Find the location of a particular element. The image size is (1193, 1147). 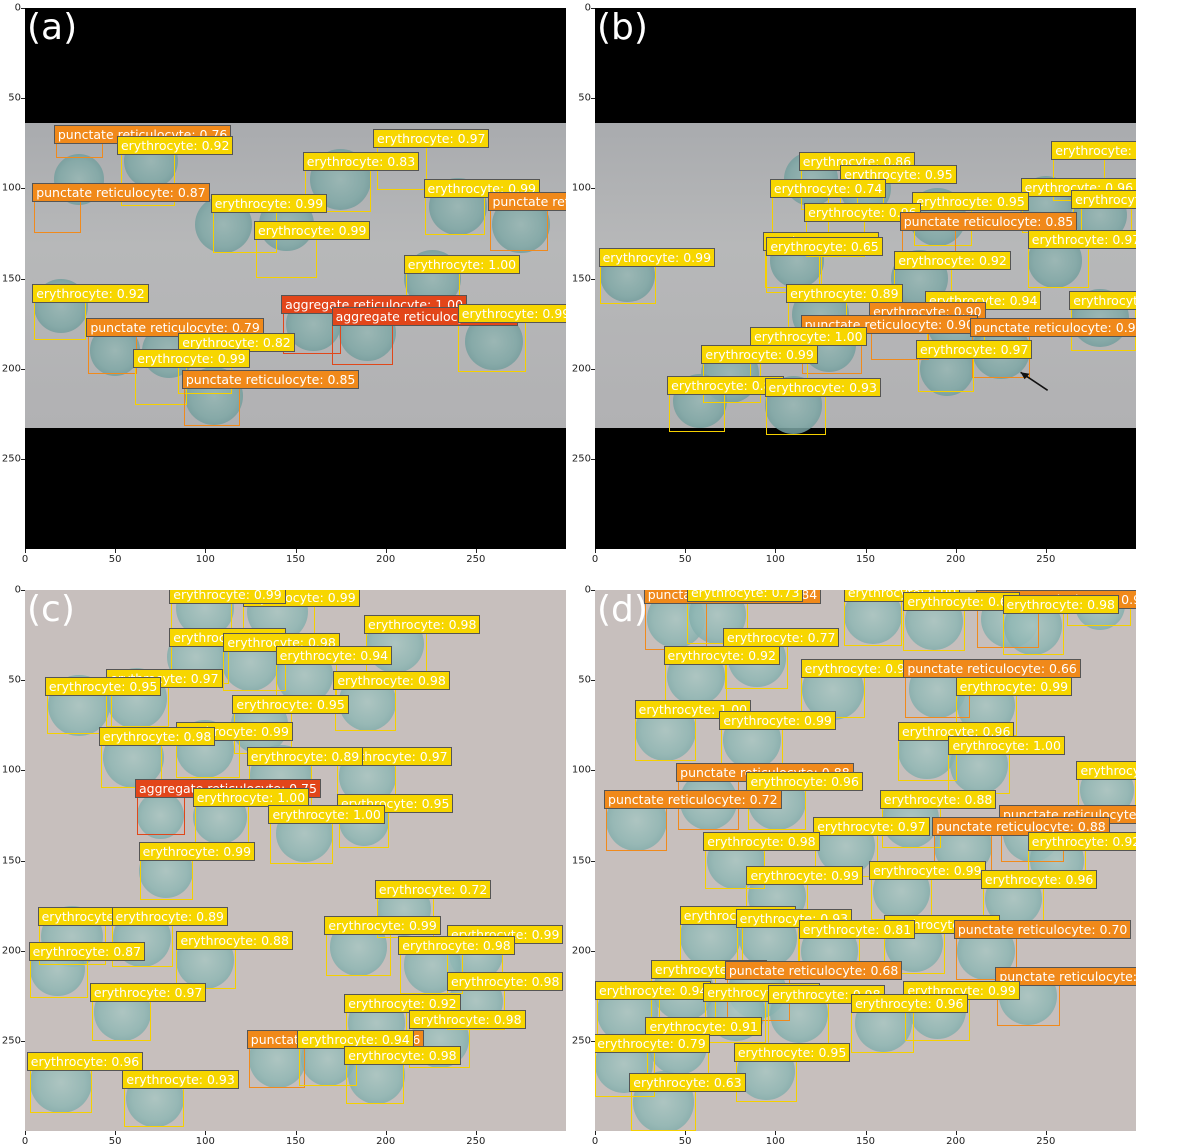

detection-label: erythrocyte: 0.84 is located at coordinates (1103, 200).